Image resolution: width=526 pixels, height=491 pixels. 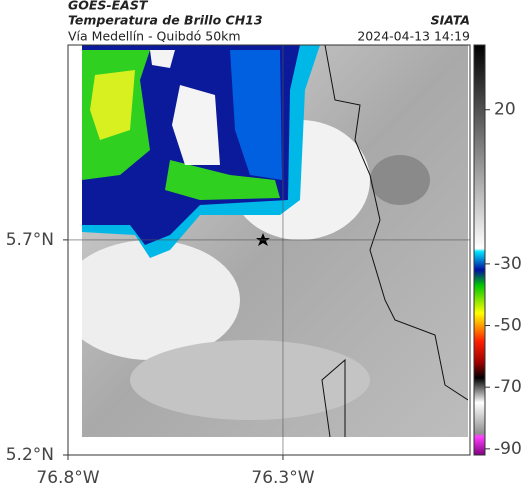 What do you see at coordinates (30, 240) in the screenshot?
I see `y-tick-label: 5.7°N` at bounding box center [30, 240].